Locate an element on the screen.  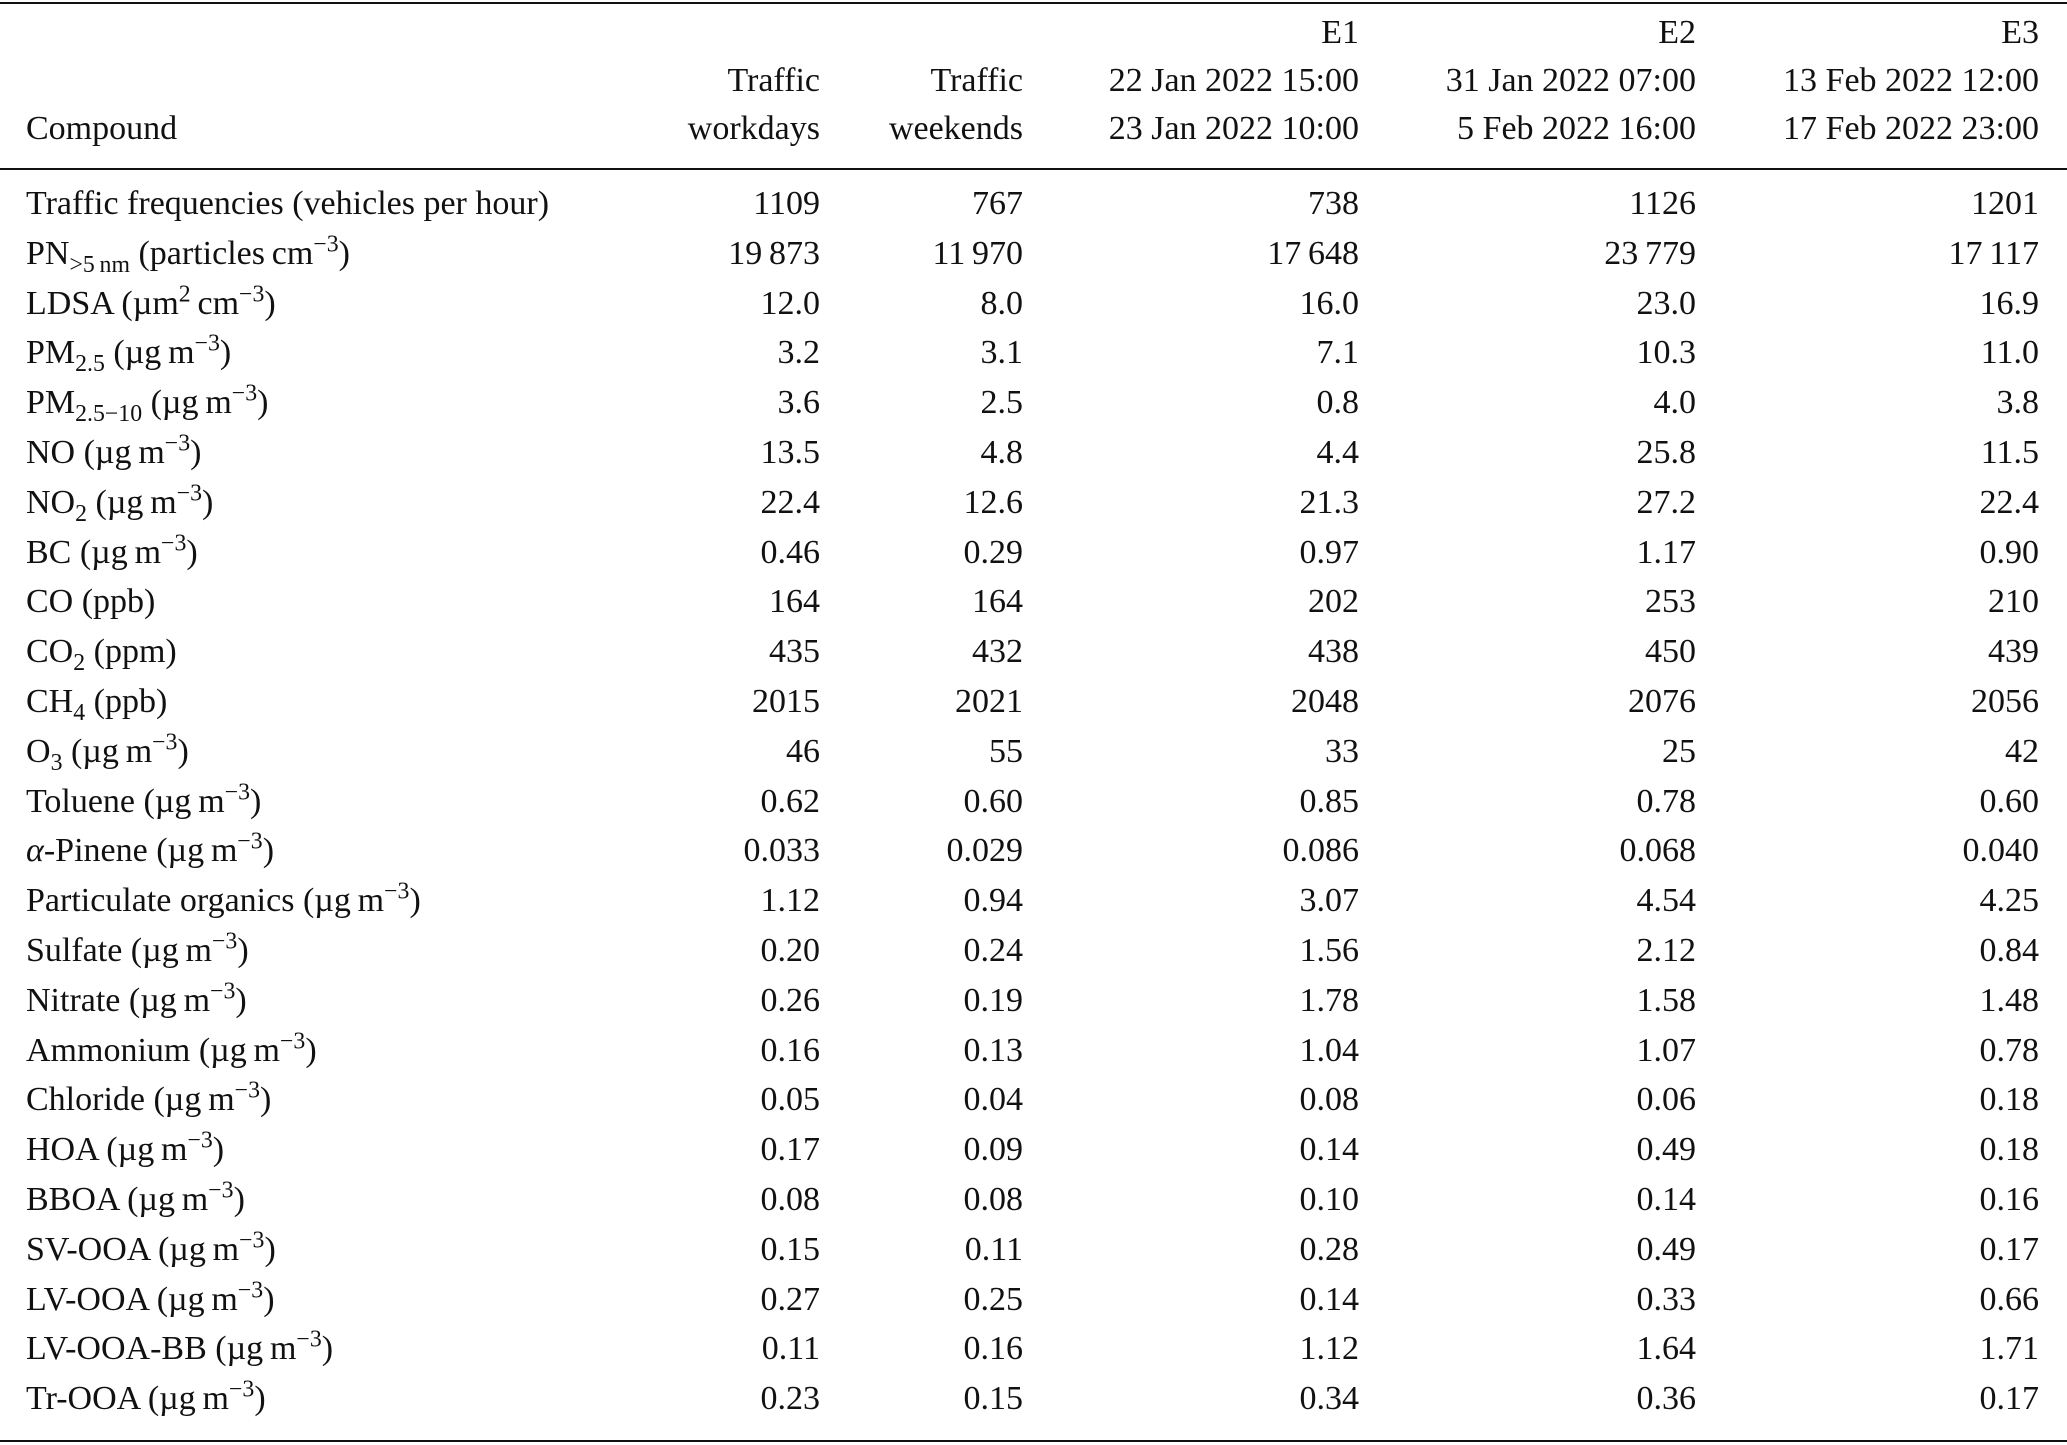
value-cell: 0.15 is located at coordinates (790, 1249).